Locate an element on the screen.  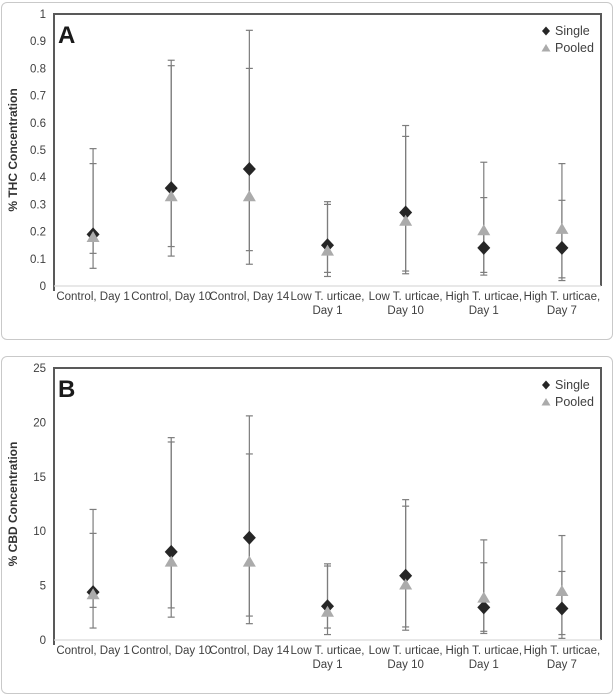
y-axis-tick-label: 20 is located at coordinates (39, 423).